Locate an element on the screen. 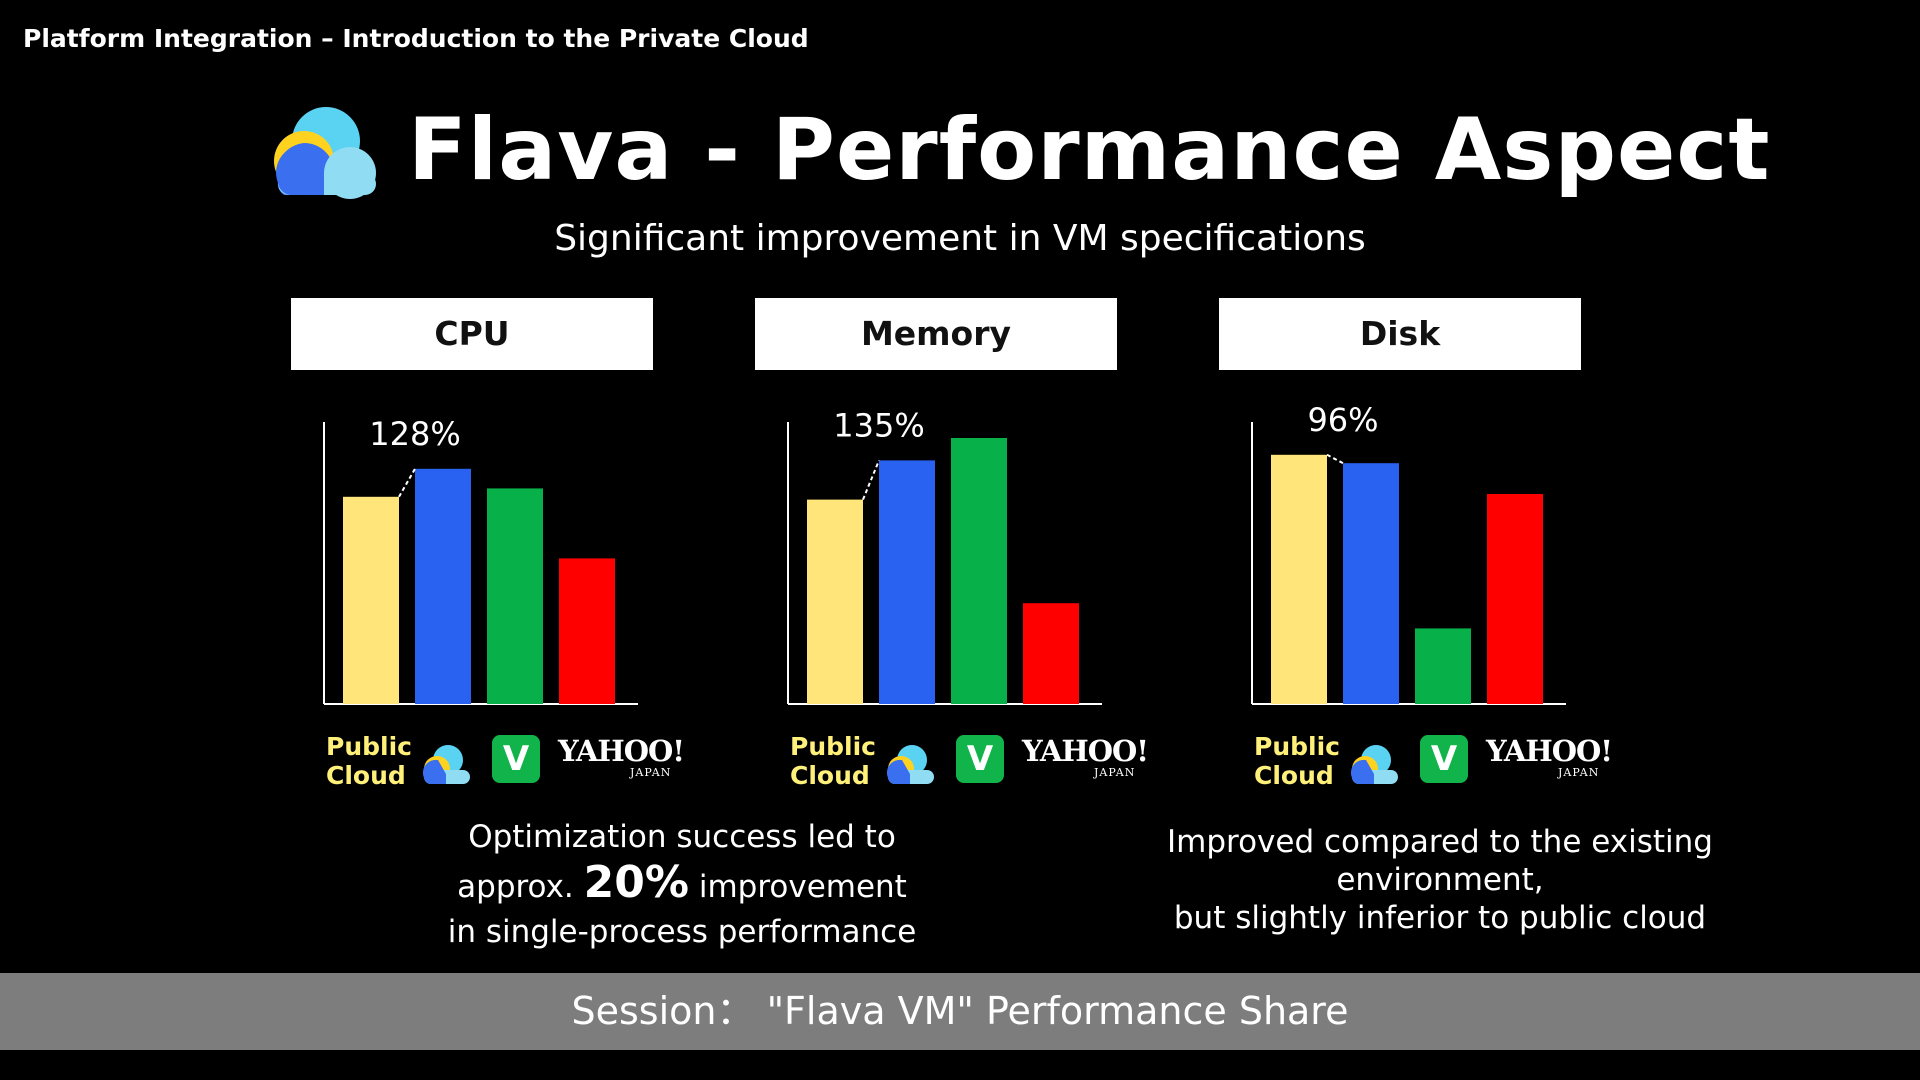 The height and width of the screenshot is (1080, 1920). cpu-comparison-connector is located at coordinates (407, 483).